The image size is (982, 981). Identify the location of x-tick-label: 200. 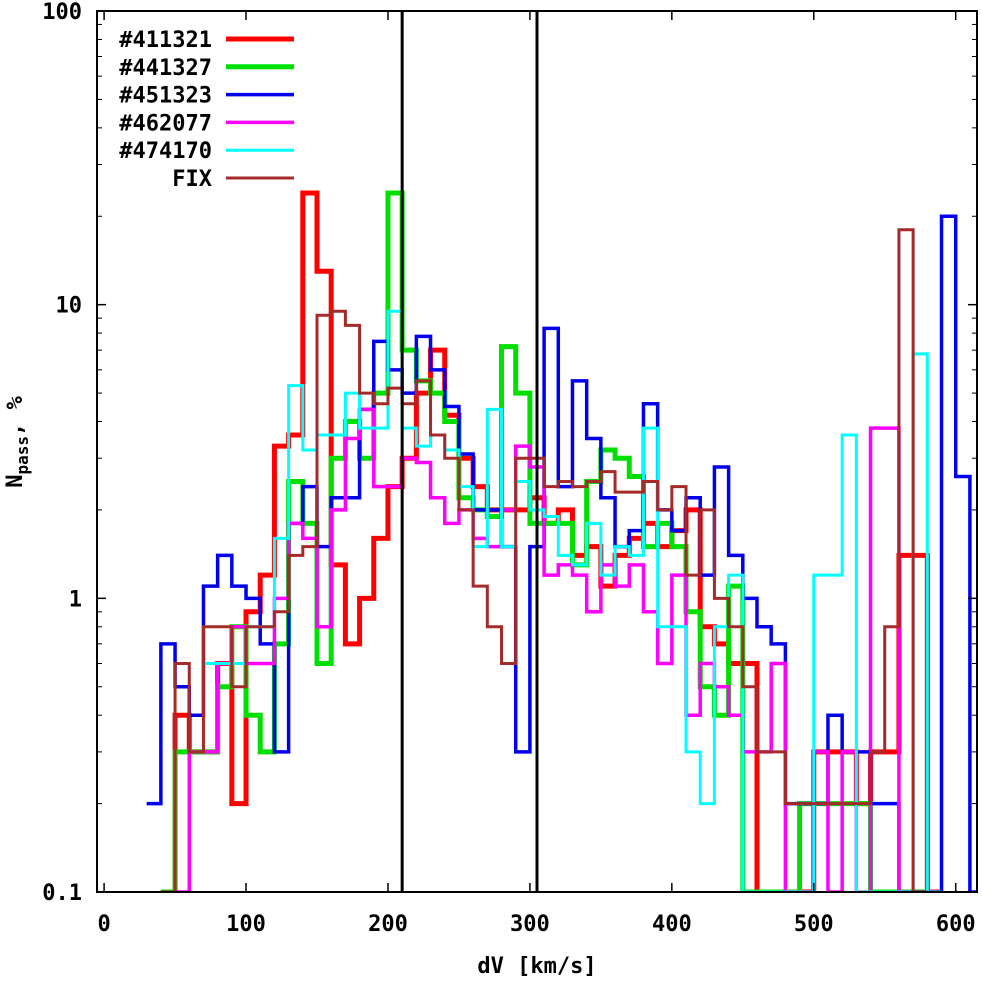
(388, 924).